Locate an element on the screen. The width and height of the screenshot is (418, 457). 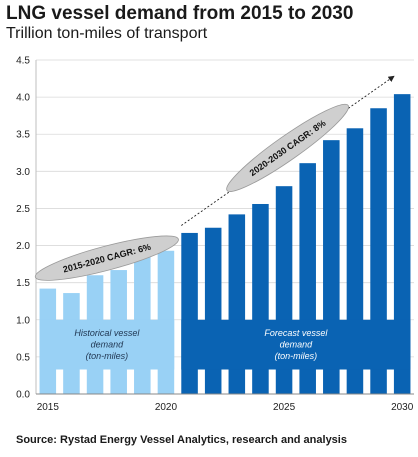
y-tick-label: 0.5 is located at coordinates (23, 357).